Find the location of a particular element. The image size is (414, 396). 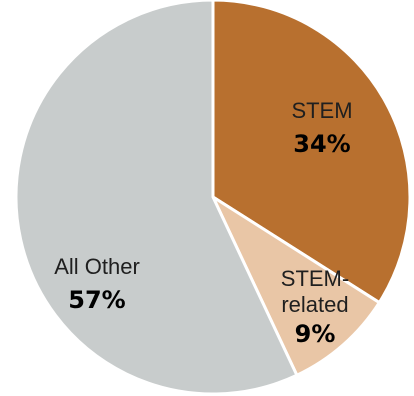

slice-label-stem: STEM is located at coordinates (321, 110).